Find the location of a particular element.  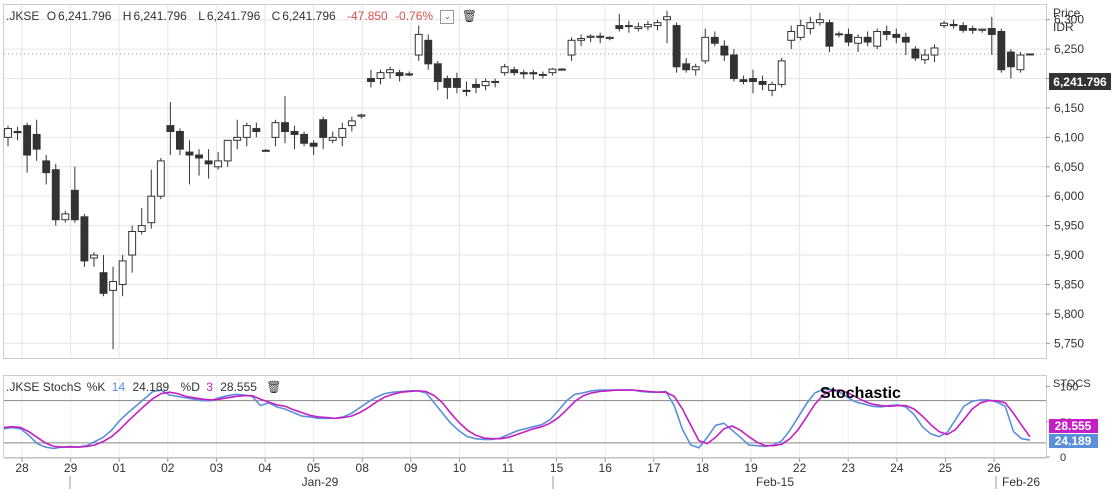

price-tick-label: 6,100 is located at coordinates (1069, 137).